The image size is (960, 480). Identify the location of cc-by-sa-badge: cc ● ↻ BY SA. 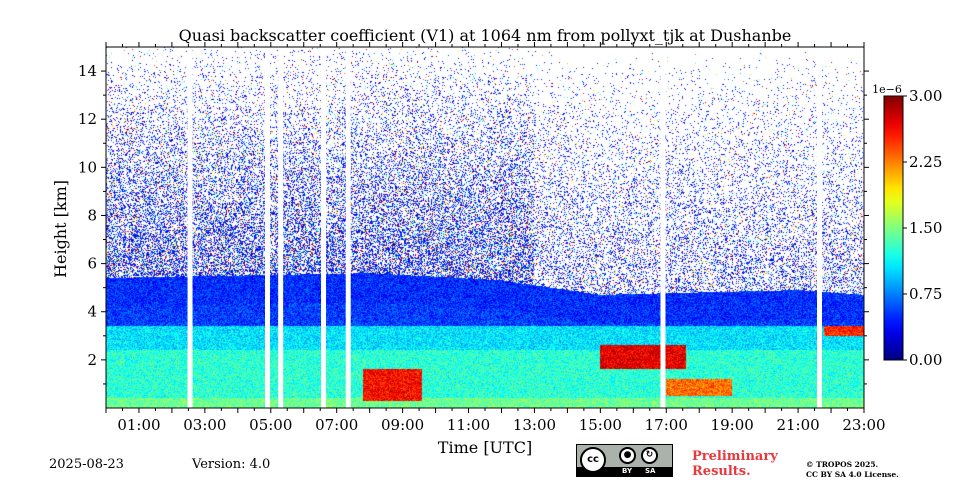
(624, 460).